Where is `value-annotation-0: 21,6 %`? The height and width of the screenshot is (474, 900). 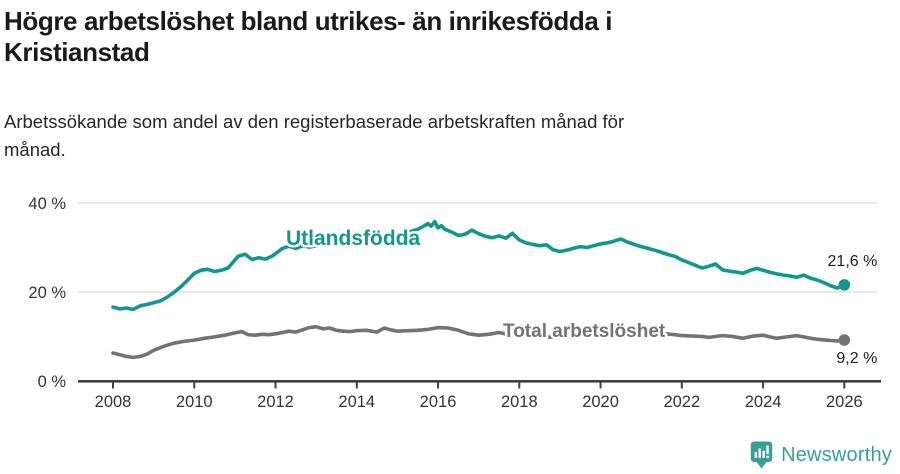 value-annotation-0: 21,6 % is located at coordinates (853, 261).